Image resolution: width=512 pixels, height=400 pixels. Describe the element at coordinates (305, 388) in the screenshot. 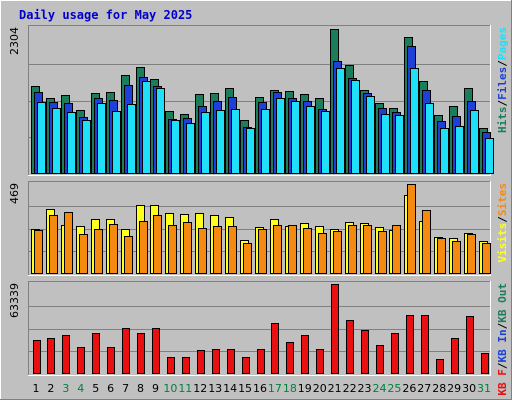

I see `x-tick-label: 19` at that location.